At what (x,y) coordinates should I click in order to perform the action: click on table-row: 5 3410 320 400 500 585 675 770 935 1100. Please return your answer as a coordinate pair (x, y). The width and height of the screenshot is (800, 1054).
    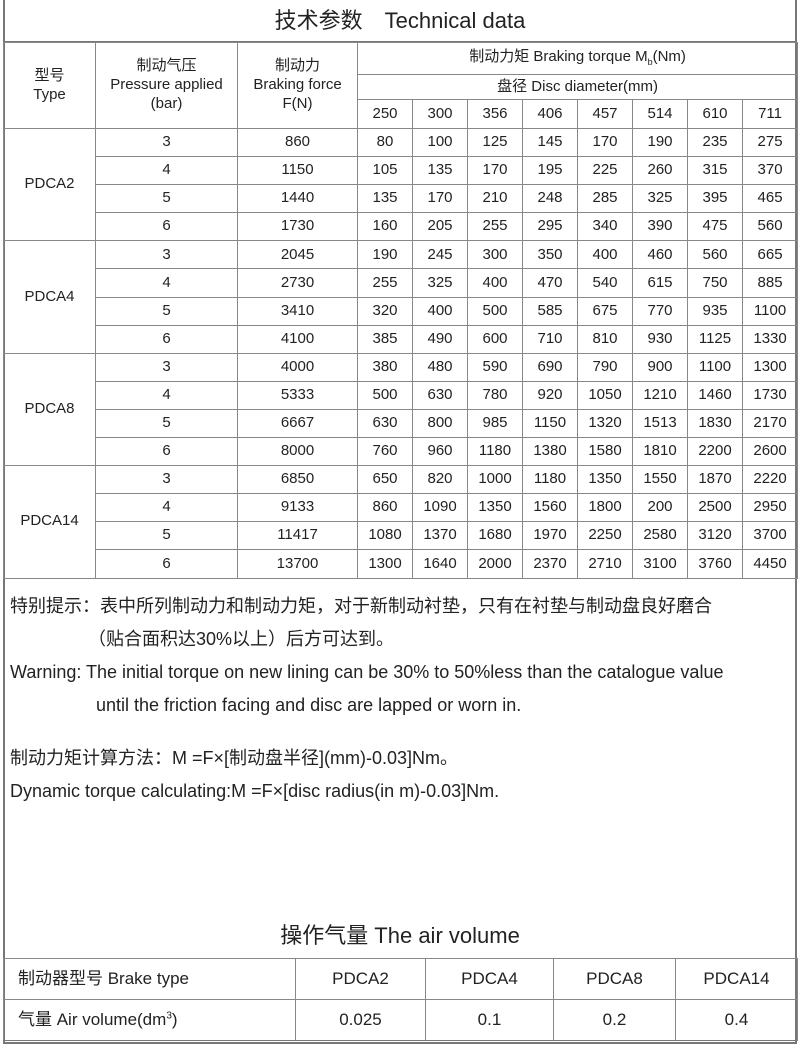
    Looking at the image, I should click on (401, 311).